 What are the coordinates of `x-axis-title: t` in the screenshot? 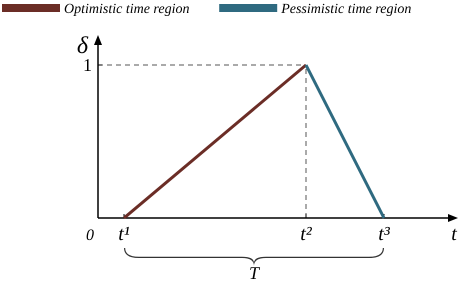 It's located at (454, 234).